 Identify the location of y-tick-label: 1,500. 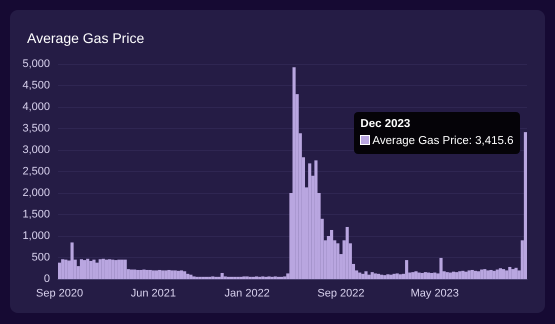
(36, 214).